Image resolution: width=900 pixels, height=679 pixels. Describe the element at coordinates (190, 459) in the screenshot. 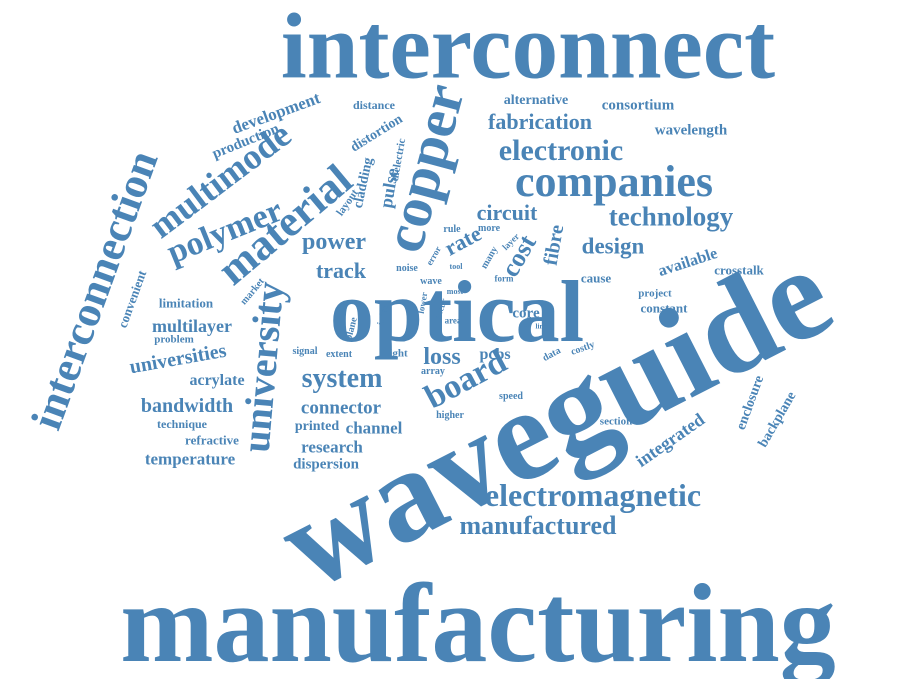

I see `word-temperature: temperature` at that location.